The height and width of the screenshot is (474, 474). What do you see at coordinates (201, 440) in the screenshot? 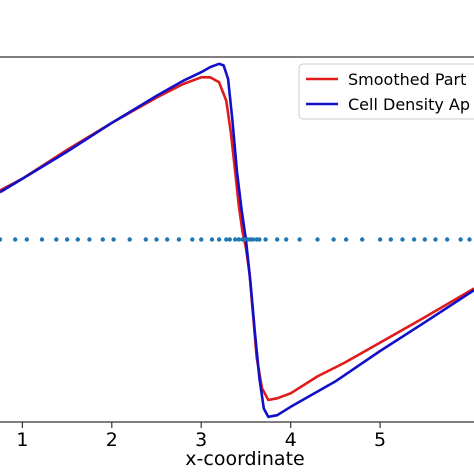
I see `x-tick-label: 3` at bounding box center [201, 440].